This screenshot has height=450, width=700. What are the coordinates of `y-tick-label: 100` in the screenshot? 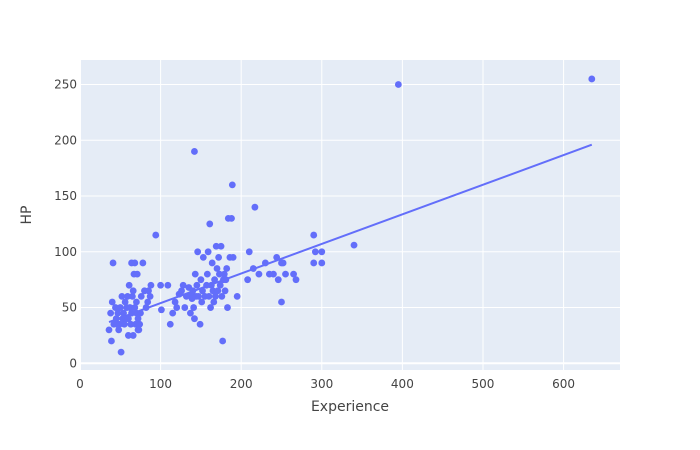 It's located at (65, 252).